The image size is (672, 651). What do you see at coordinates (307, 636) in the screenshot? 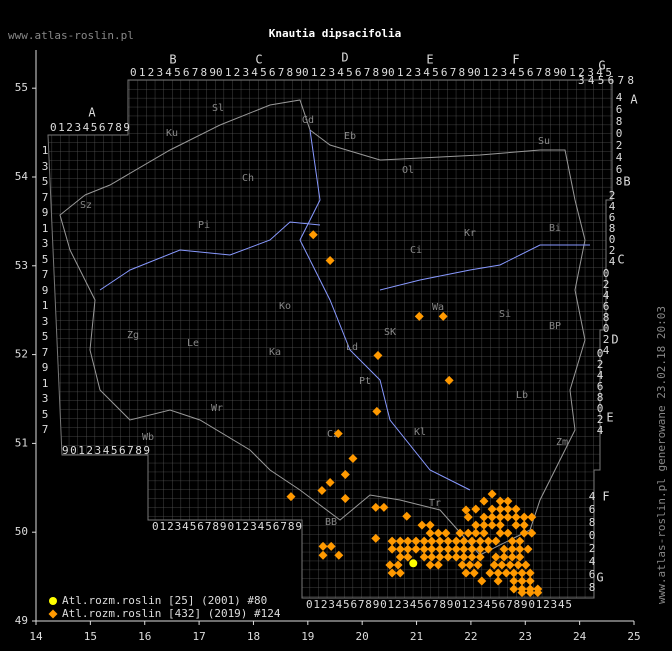
I see `x-tick-label: 19` at bounding box center [307, 636].